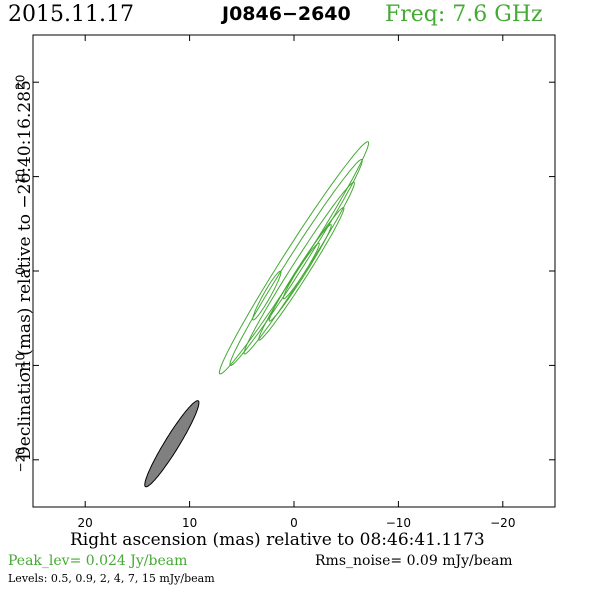 The height and width of the screenshot is (590, 590). I want to click on frequency-label: Freq: 7.6 GHz, so click(464, 14).